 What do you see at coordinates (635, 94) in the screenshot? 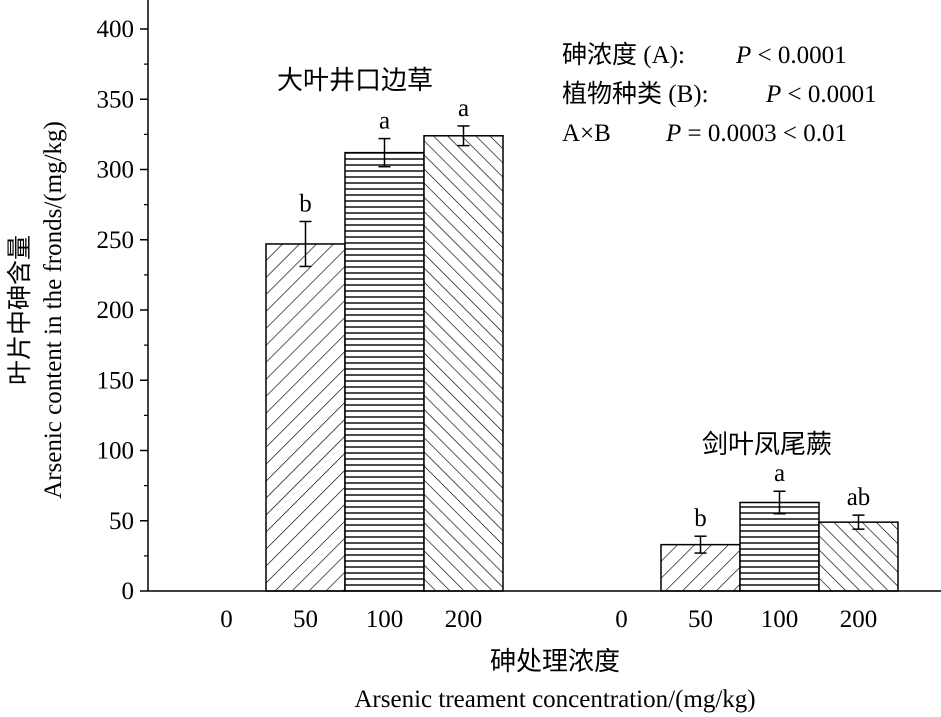
I see `stat-line-2-label: 植物种类 (B):` at bounding box center [635, 94].